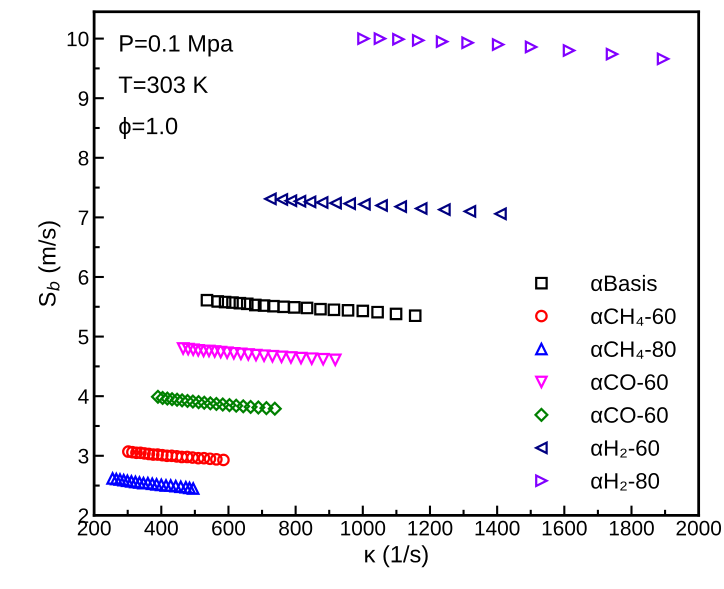 This screenshot has height=589, width=724. What do you see at coordinates (363, 528) in the screenshot?
I see `x-tick-label: 1000` at bounding box center [363, 528].